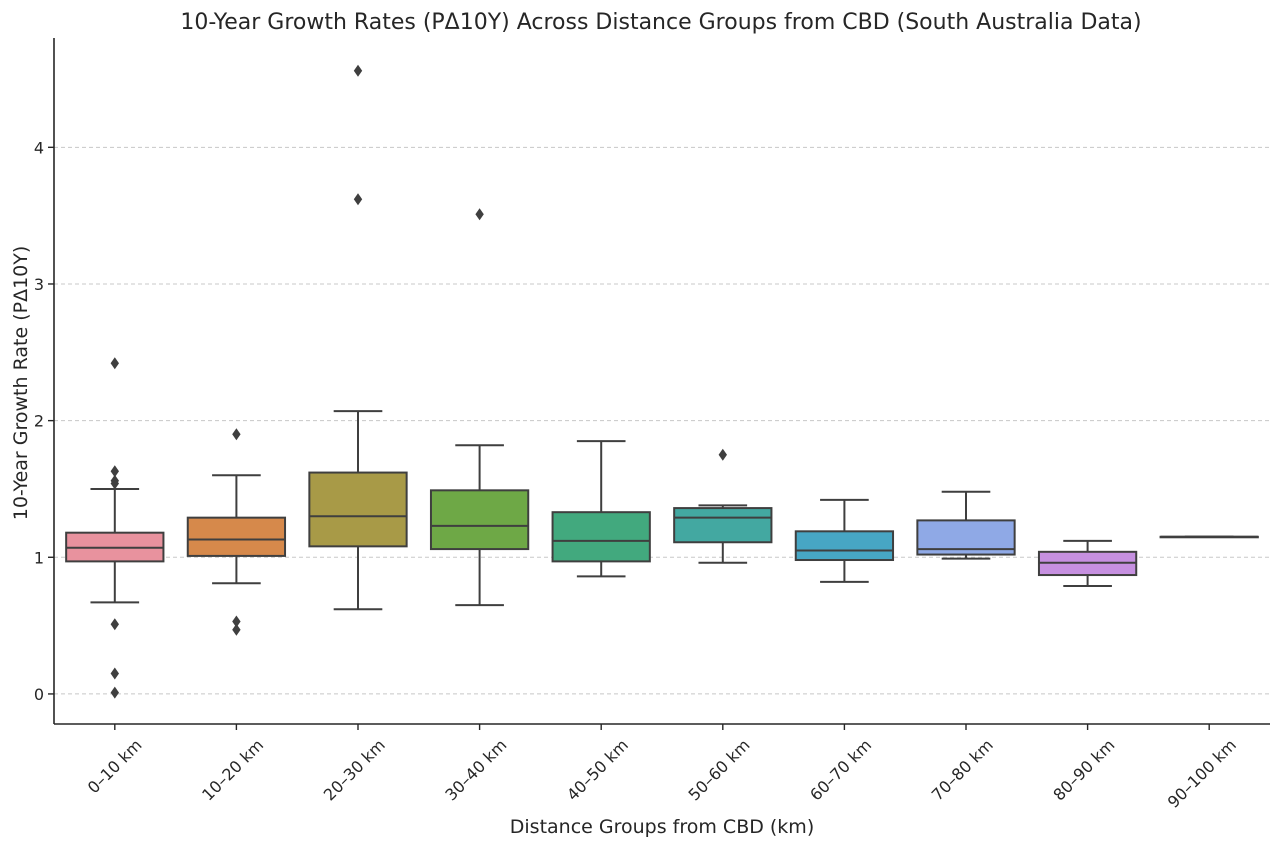 Image resolution: width=1280 pixels, height=850 pixels. I want to click on x-tick-label: 20–30 km, so click(354, 769).